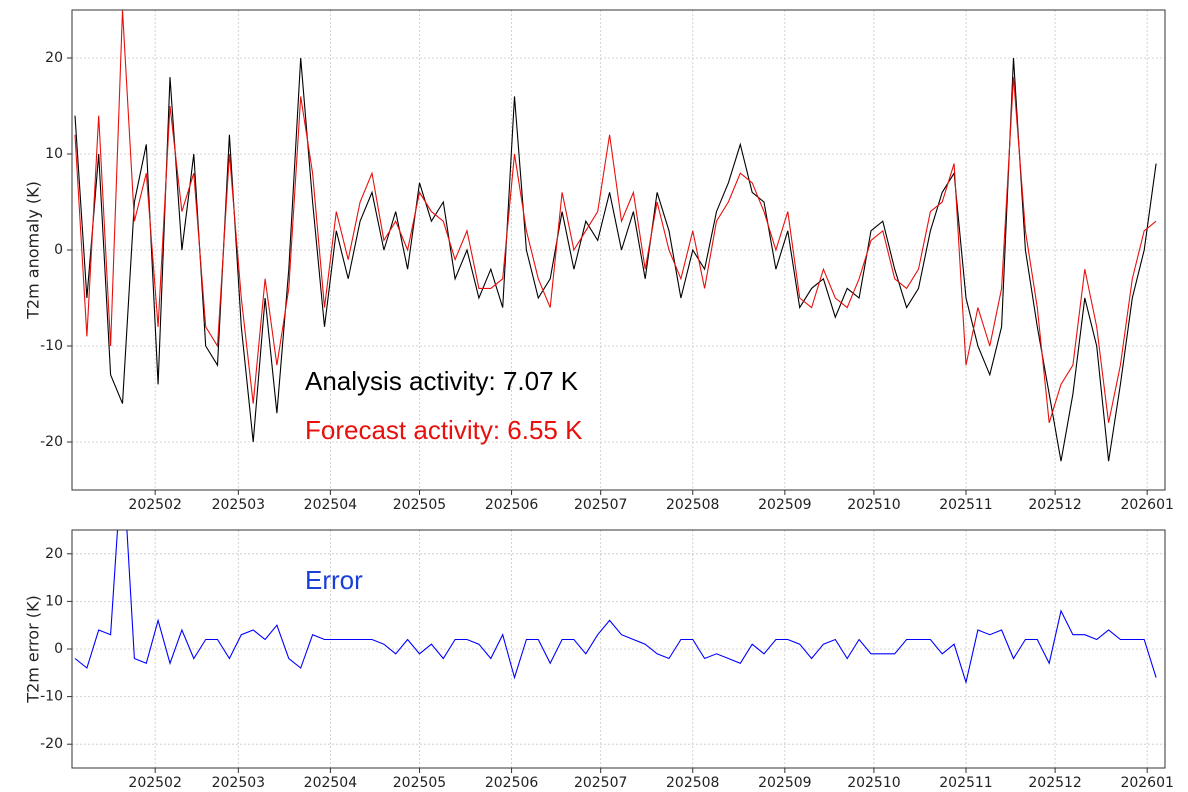  I want to click on y-axis-label: T2m error (K), so click(33, 649).